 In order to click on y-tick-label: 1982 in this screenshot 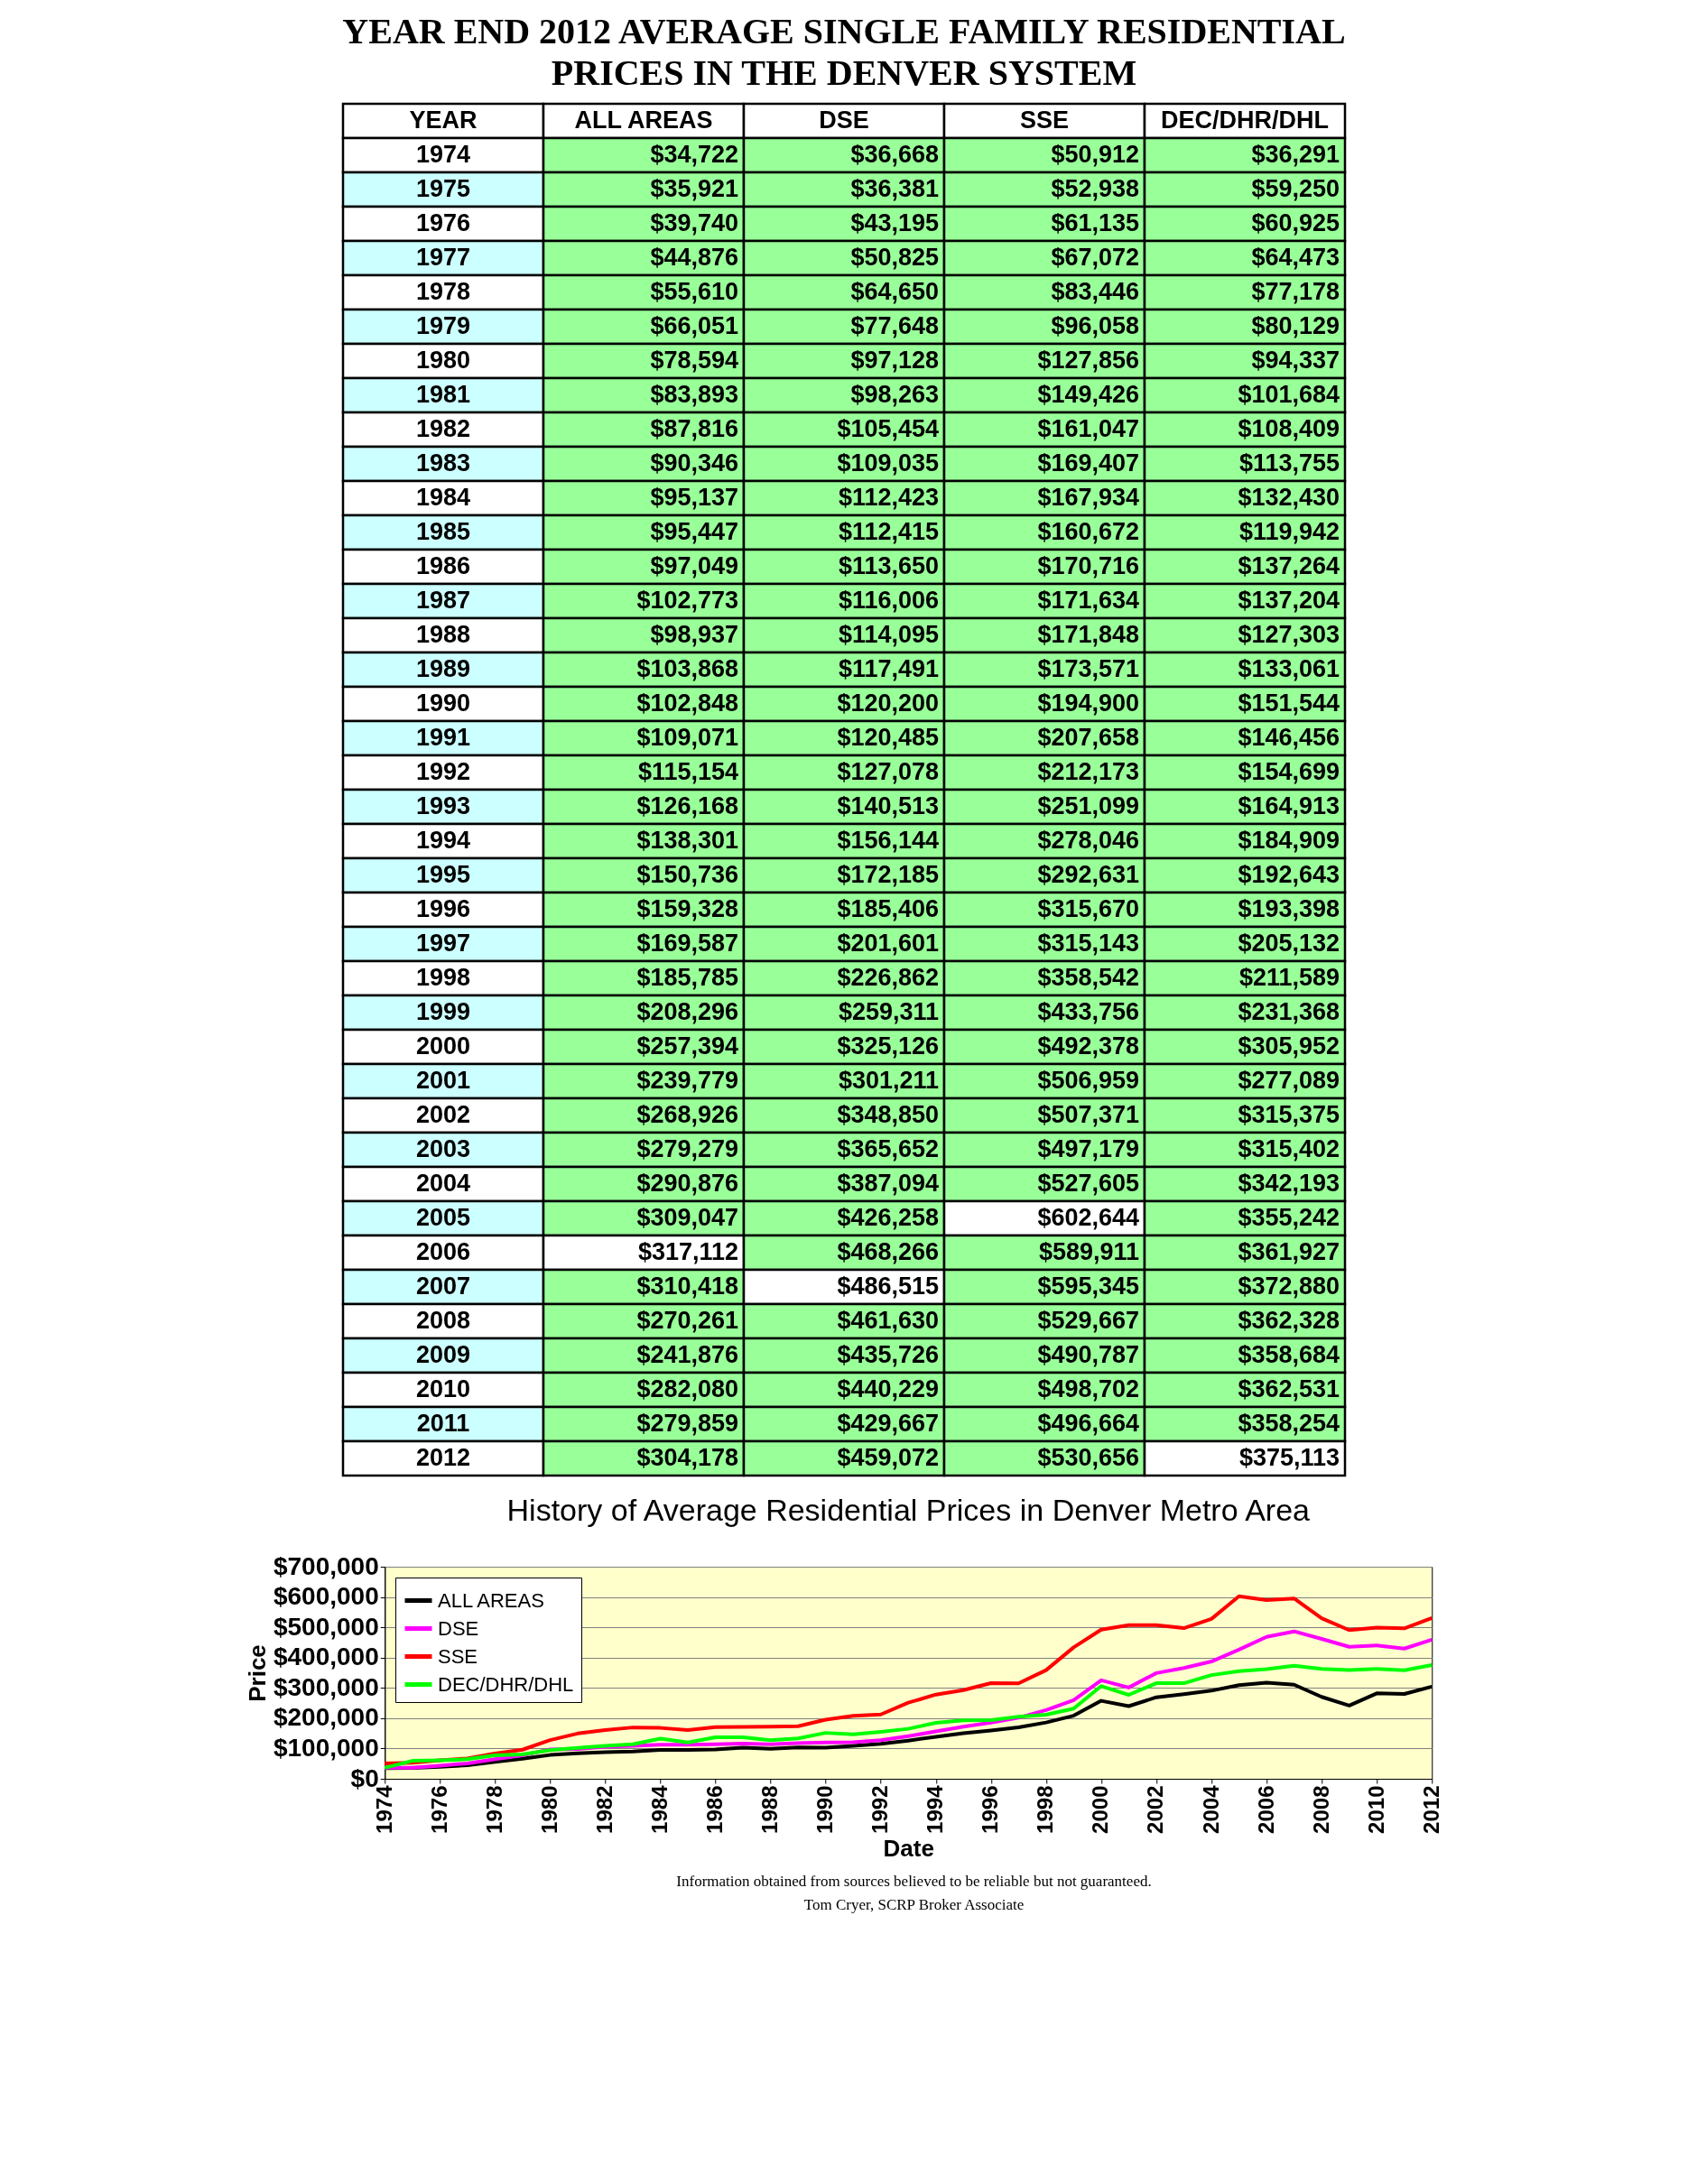, I will do `click(443, 428)`.